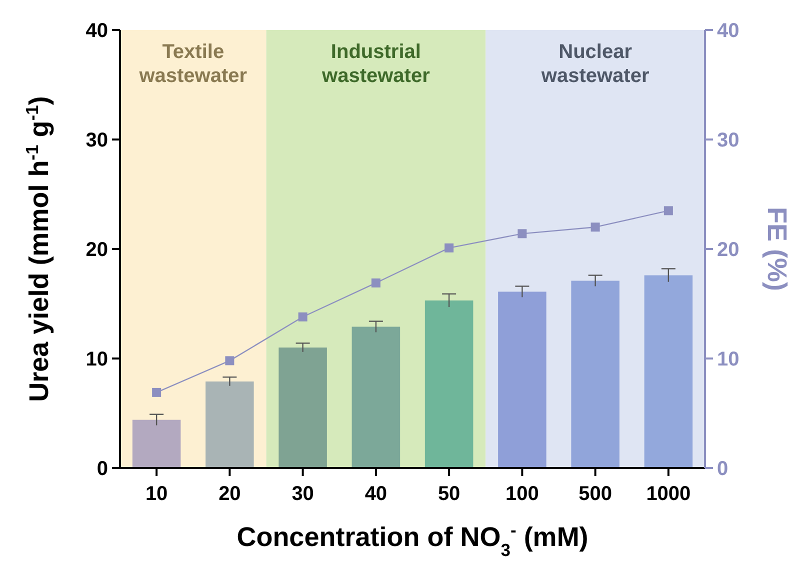  Describe the element at coordinates (522, 494) in the screenshot. I see `x-tick-label: 100` at that location.